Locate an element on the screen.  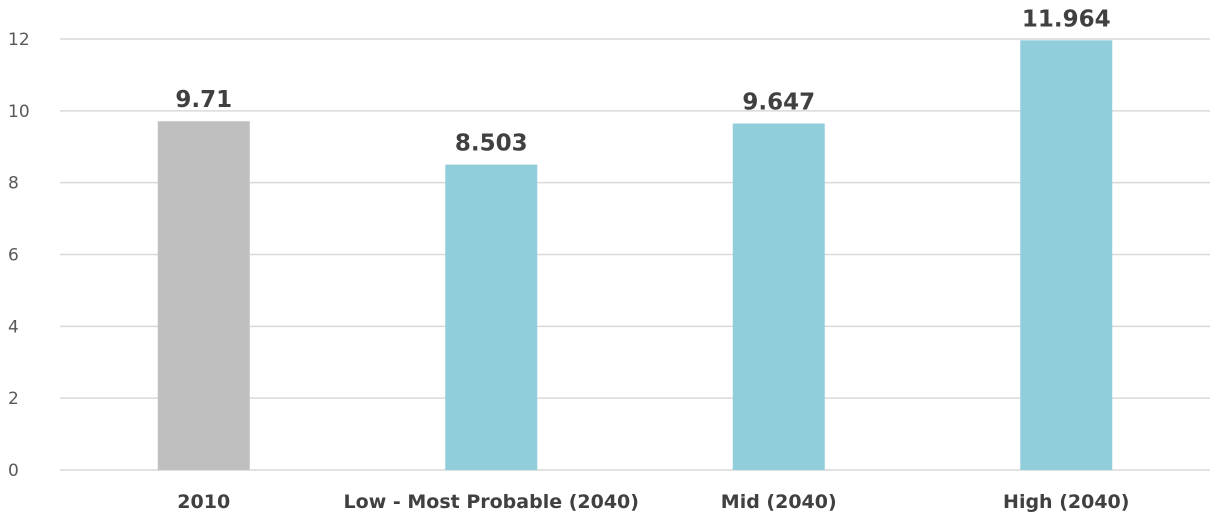
x-tick-label: Mid (2040) is located at coordinates (779, 502).